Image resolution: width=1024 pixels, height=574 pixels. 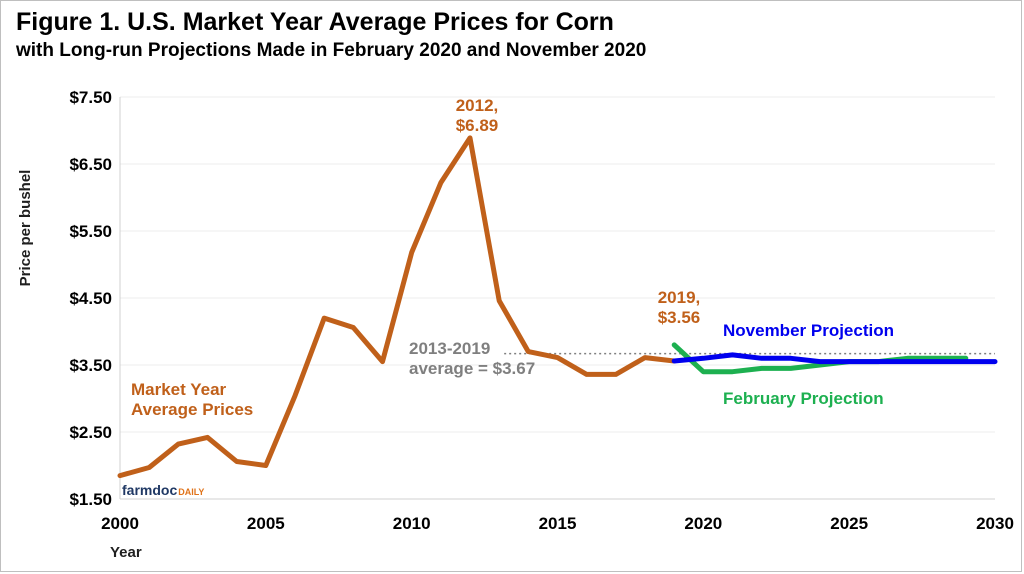 What do you see at coordinates (995, 523) in the screenshot?
I see `x-tick-2030: 2030` at bounding box center [995, 523].